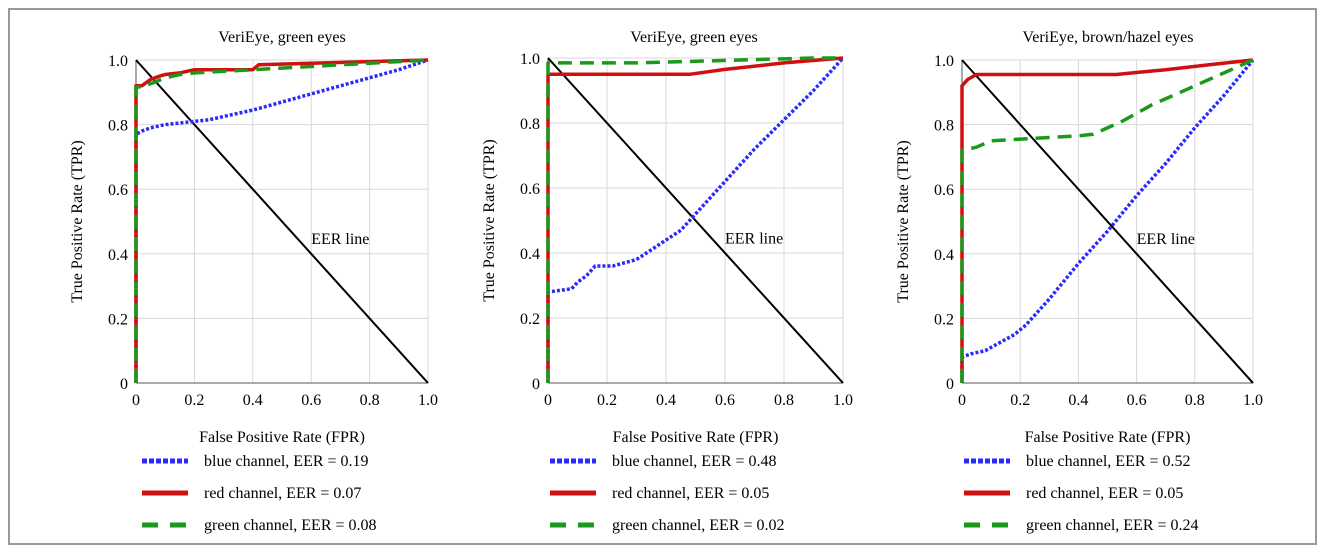  I want to click on chart-title: VeriEye, brown/hazel eyes, so click(1107, 37).